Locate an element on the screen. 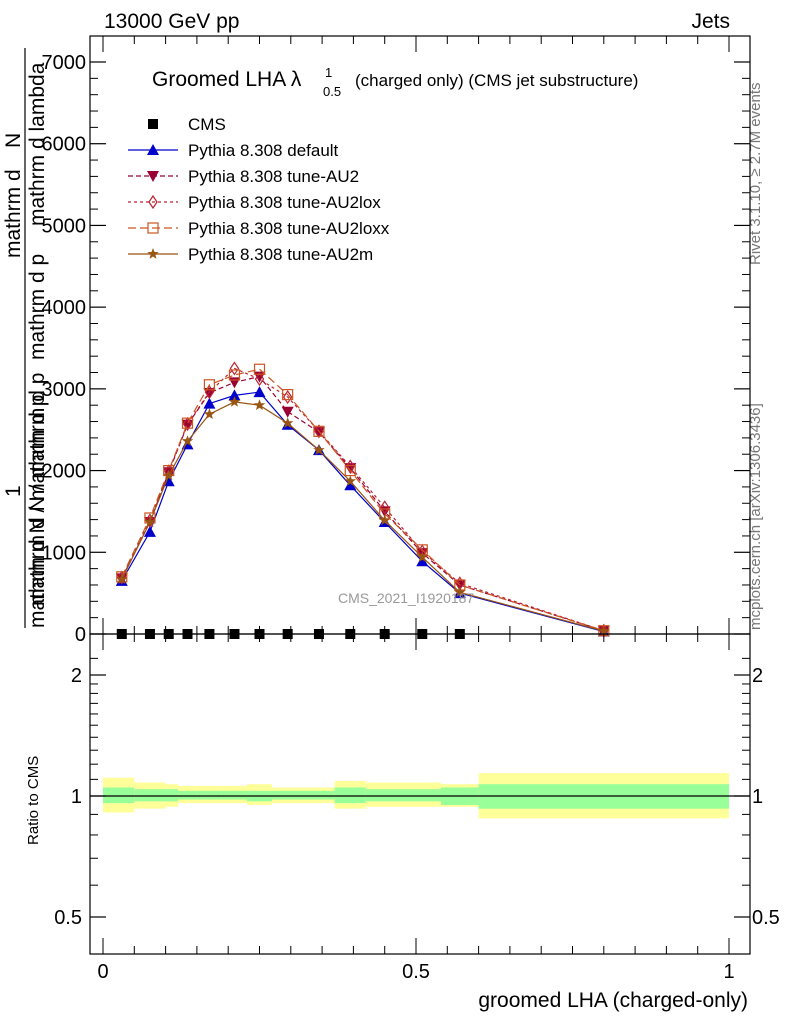 This screenshot has width=786, height=1024. legend-entry: Pythia 8.308 tune-AU2 is located at coordinates (243, 176).